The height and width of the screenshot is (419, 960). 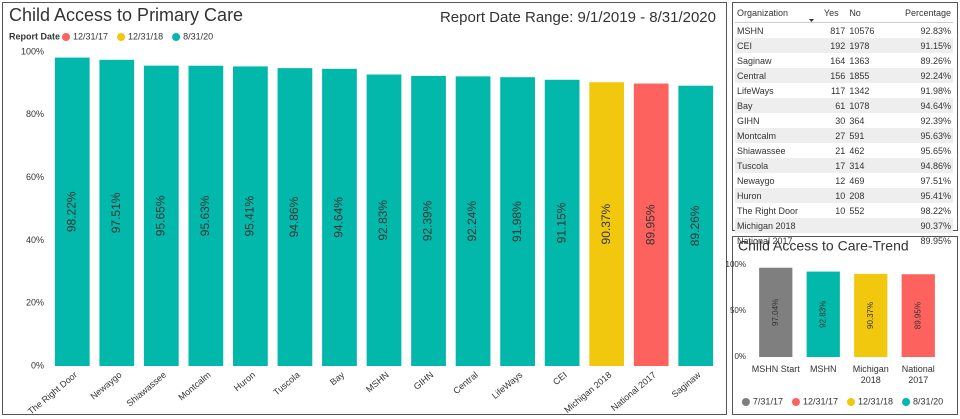 I want to click on legend-title: Report Date, so click(x=34, y=36).